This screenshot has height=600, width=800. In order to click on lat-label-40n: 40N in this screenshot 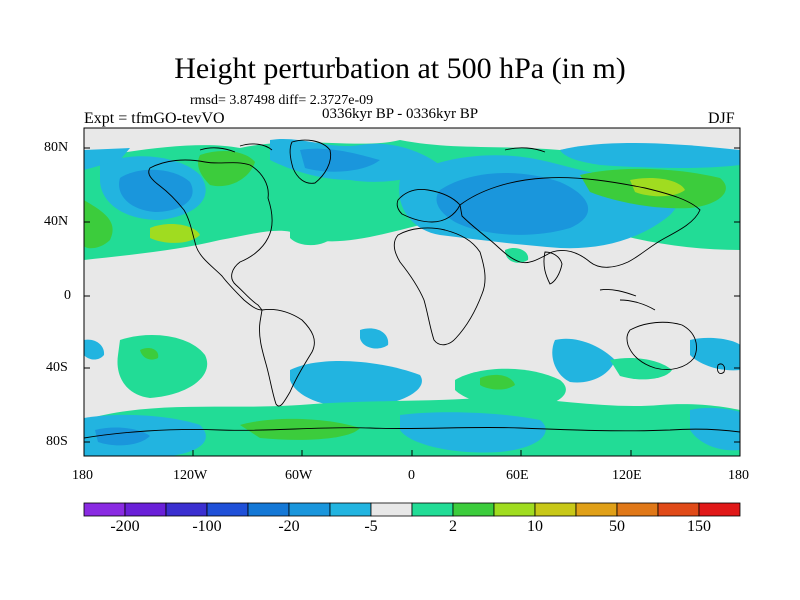, I will do `click(56, 221)`.